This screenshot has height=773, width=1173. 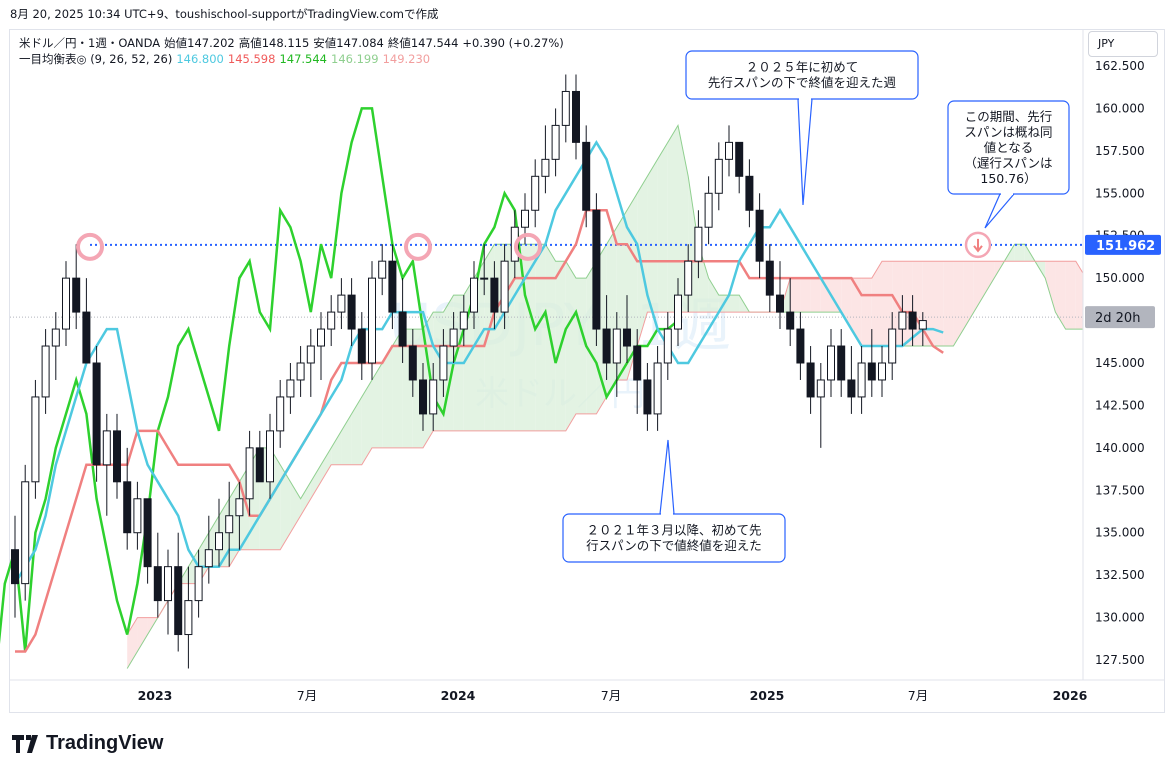 I want to click on change-value: +0.390 (+0.27%), so click(x=513, y=43).